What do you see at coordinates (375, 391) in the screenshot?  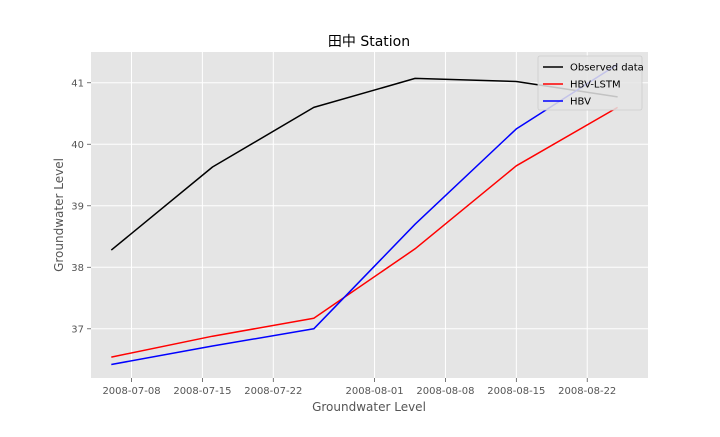 I see `x-tick-label: 2008-08-01` at bounding box center [375, 391].